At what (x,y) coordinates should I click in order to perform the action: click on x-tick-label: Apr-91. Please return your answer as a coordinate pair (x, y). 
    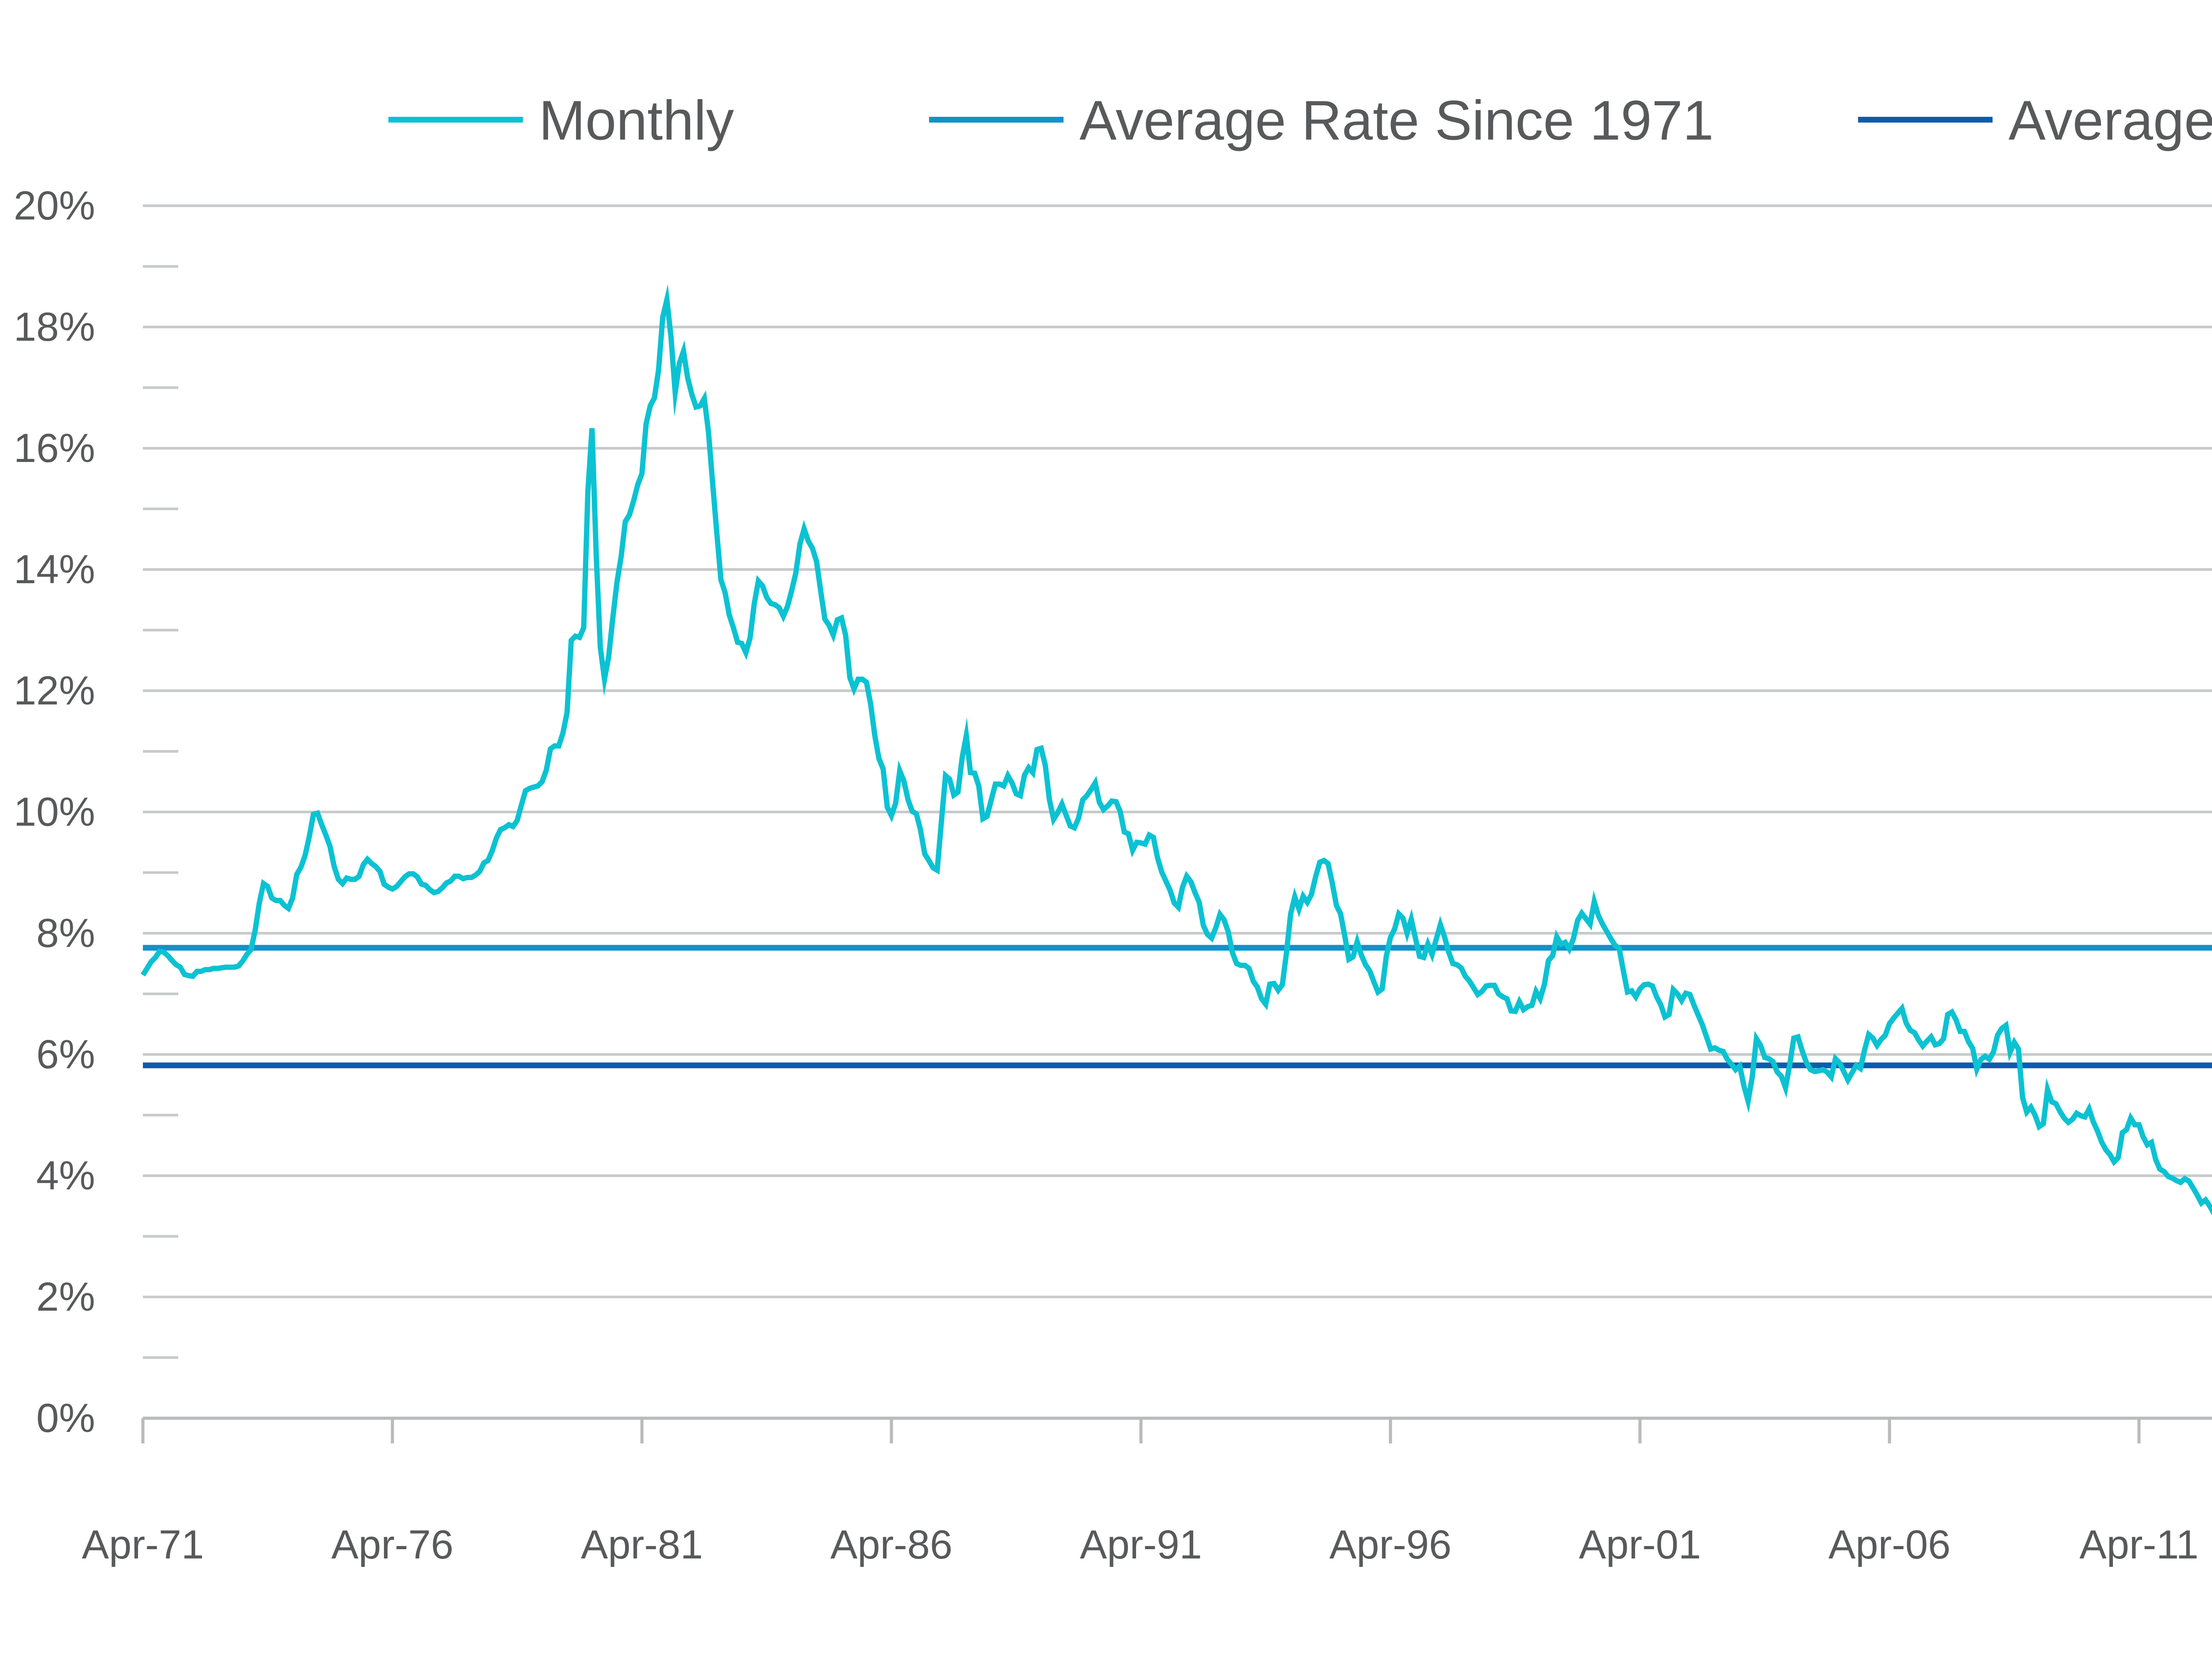
    Looking at the image, I should click on (1141, 1544).